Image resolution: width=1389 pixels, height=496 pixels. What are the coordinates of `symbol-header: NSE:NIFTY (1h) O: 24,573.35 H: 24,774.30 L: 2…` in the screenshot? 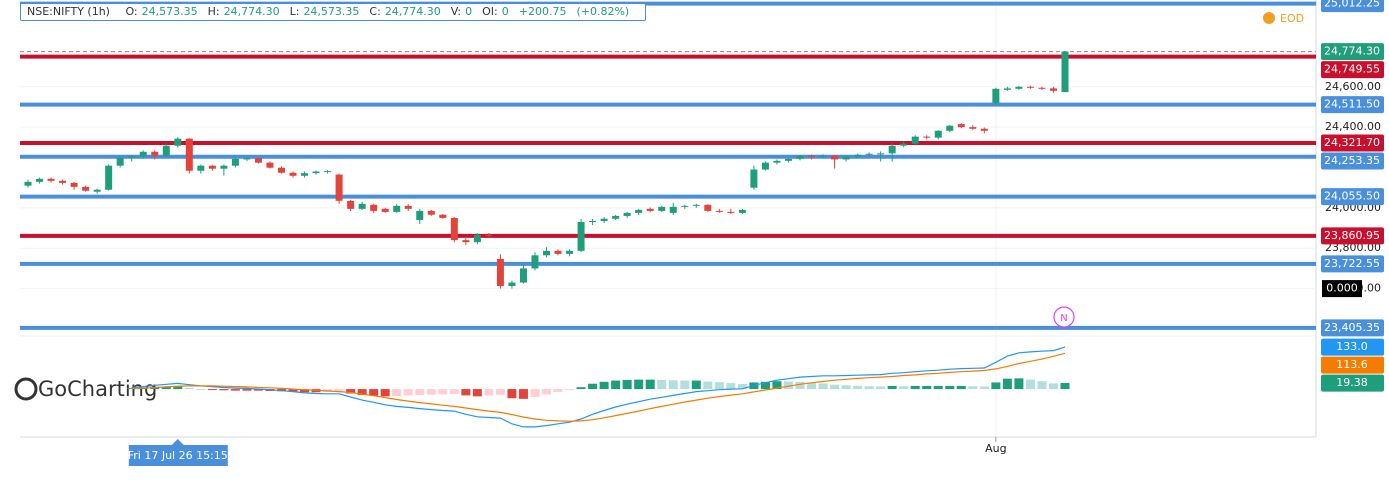 It's located at (333, 12).